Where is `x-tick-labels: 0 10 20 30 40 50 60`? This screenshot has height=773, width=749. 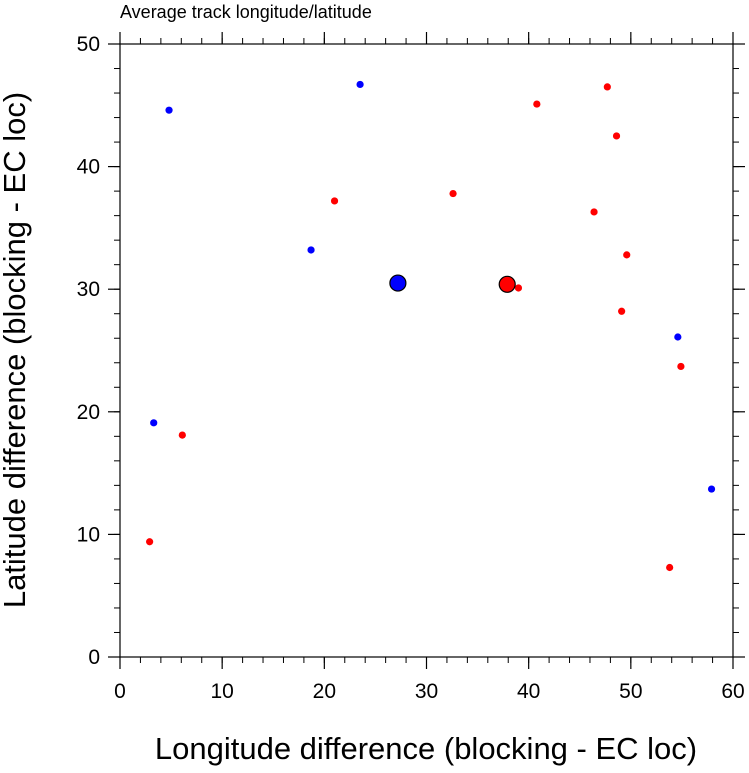
x-tick-labels: 0 10 20 30 40 50 60 is located at coordinates (429, 691).